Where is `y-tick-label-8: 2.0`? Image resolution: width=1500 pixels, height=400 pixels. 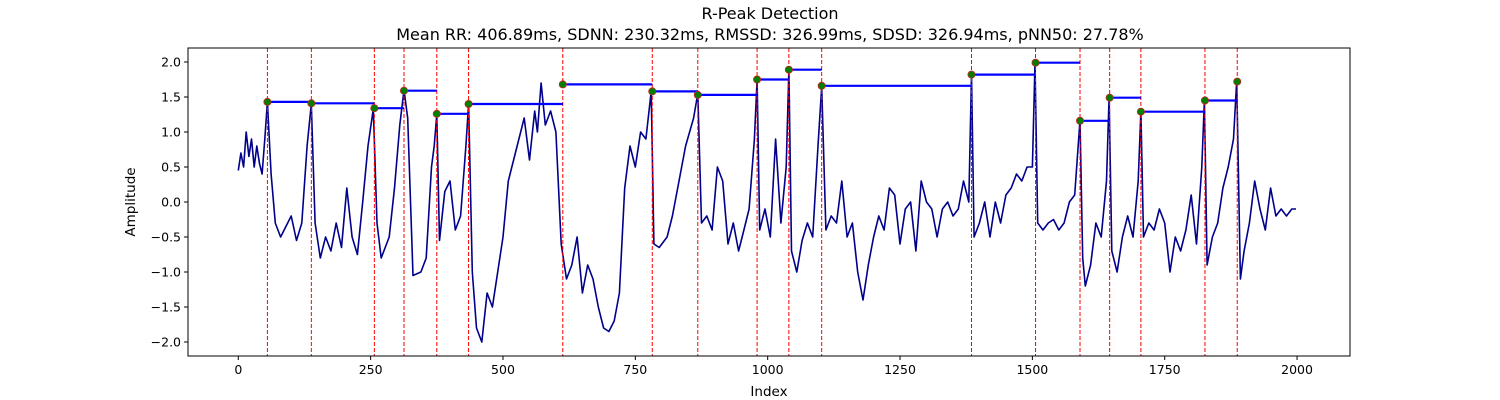 y-tick-label-8: 2.0 is located at coordinates (171, 62).